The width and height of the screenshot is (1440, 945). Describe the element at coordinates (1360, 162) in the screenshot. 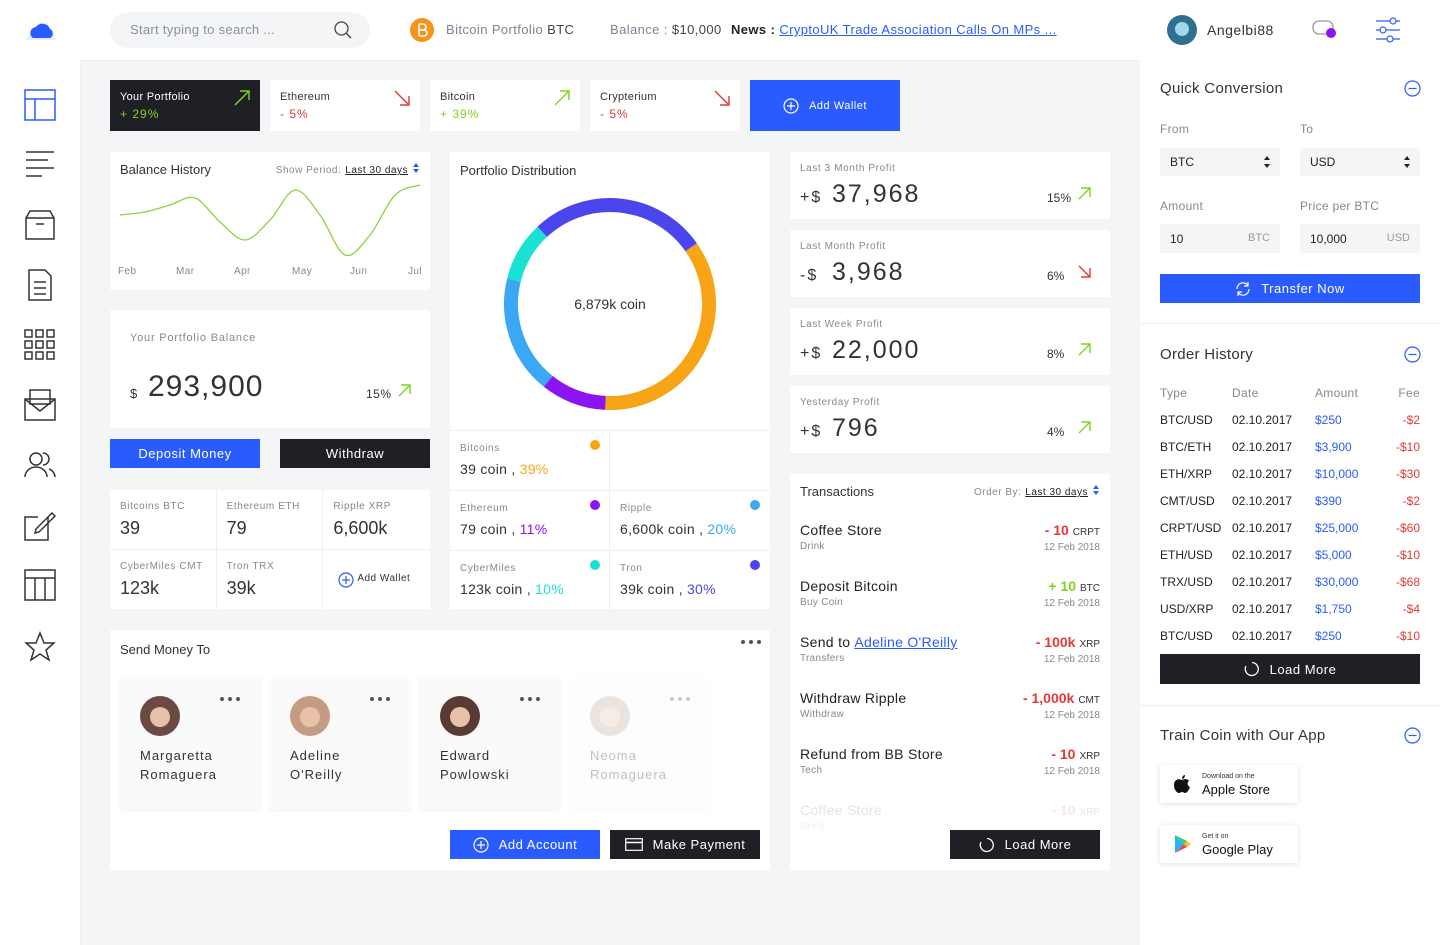

I see `currency-select: USD` at that location.